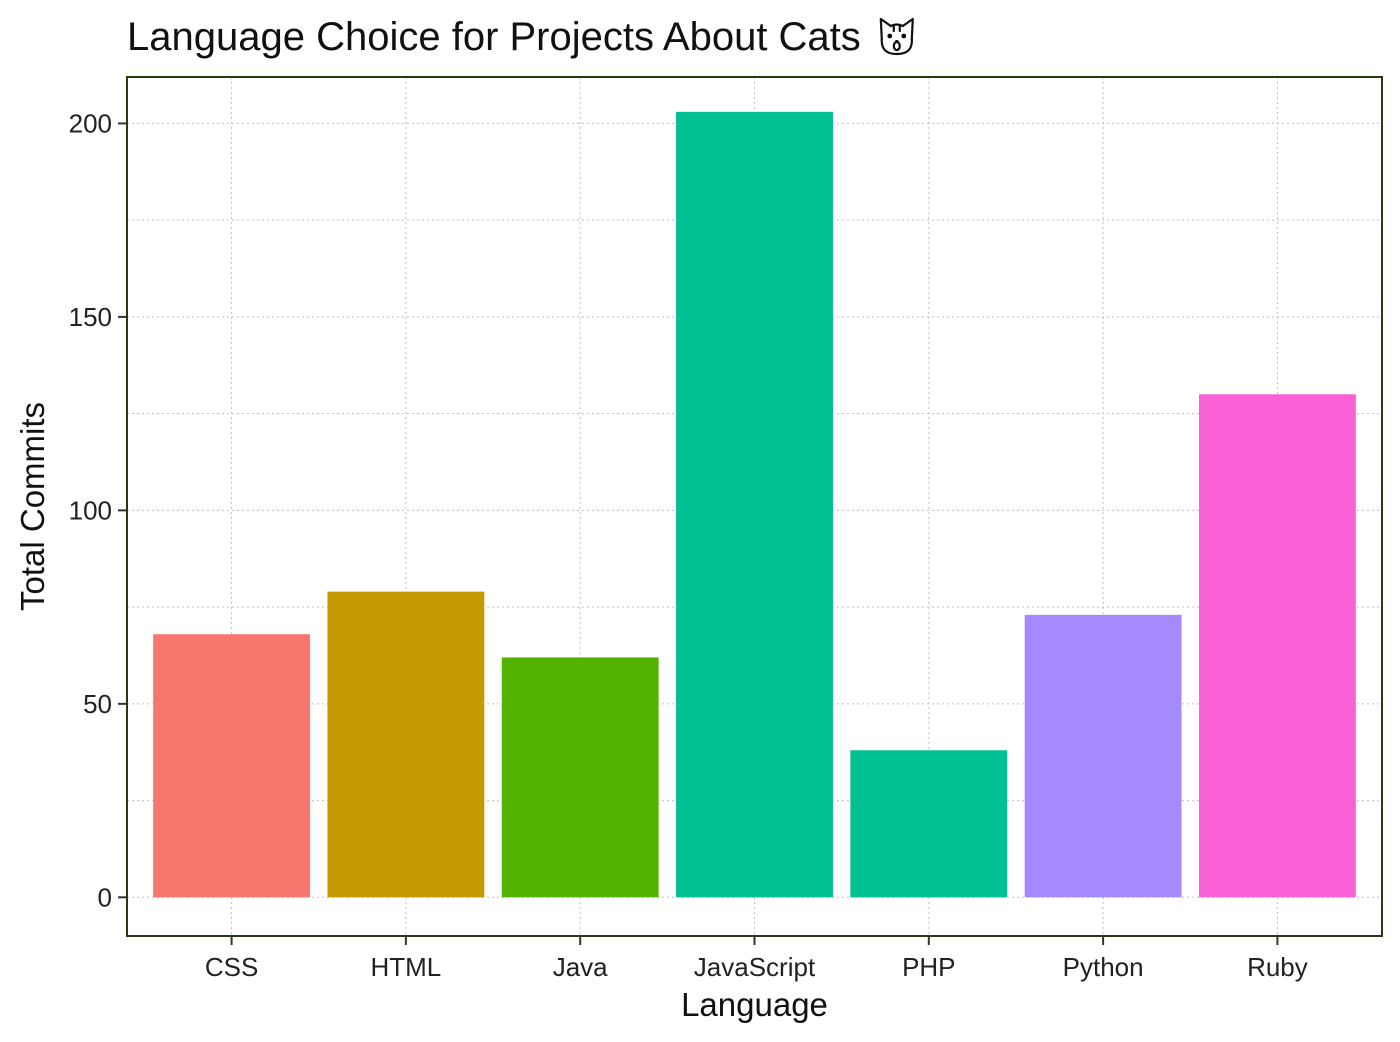 This screenshot has width=1400, height=1042. I want to click on y-tick-label: 150, so click(90, 317).